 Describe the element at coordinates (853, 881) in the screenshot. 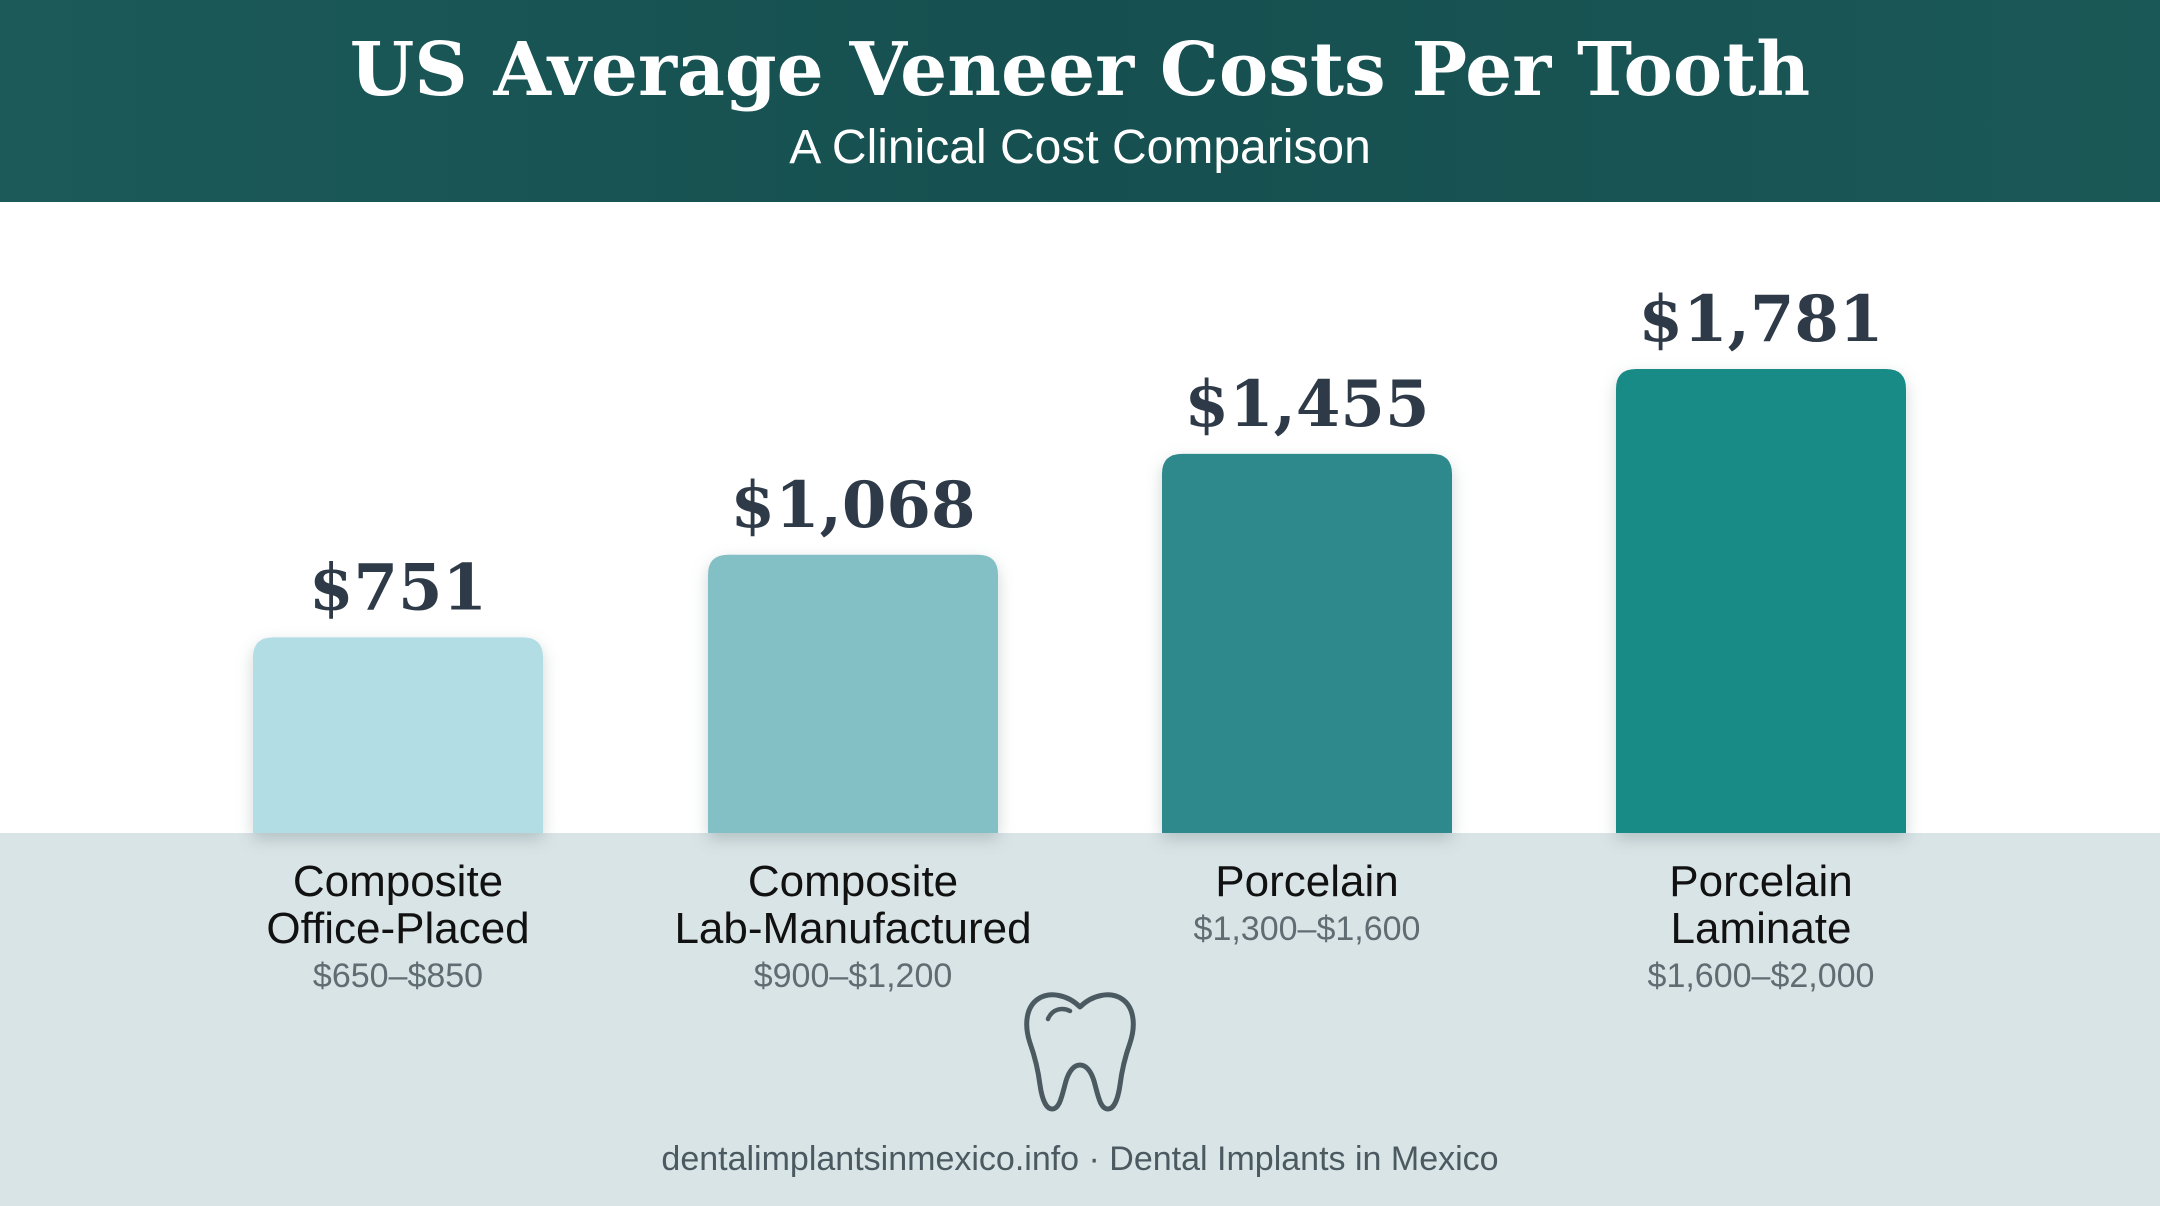

I see `category-label-2-line-1: Composite` at that location.